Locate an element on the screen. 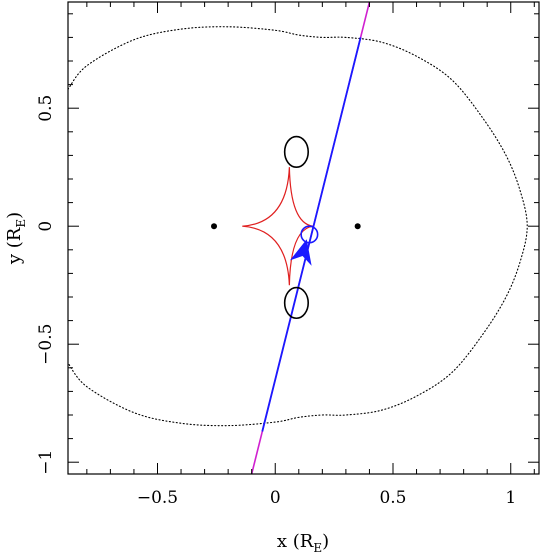  caustic is located at coordinates (278, 226).